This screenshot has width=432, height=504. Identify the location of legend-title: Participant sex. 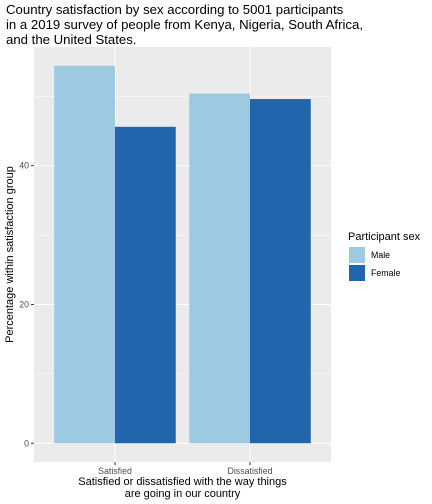
(384, 237).